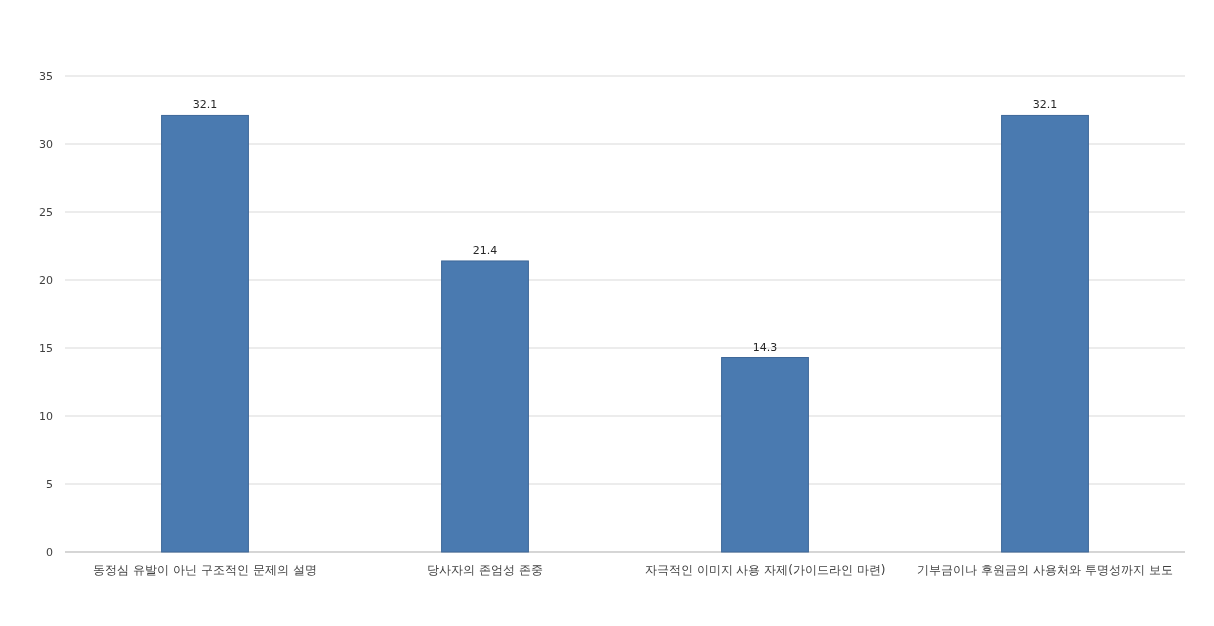 The height and width of the screenshot is (626, 1214). What do you see at coordinates (46, 348) in the screenshot?
I see `y-tick-label: 15` at bounding box center [46, 348].